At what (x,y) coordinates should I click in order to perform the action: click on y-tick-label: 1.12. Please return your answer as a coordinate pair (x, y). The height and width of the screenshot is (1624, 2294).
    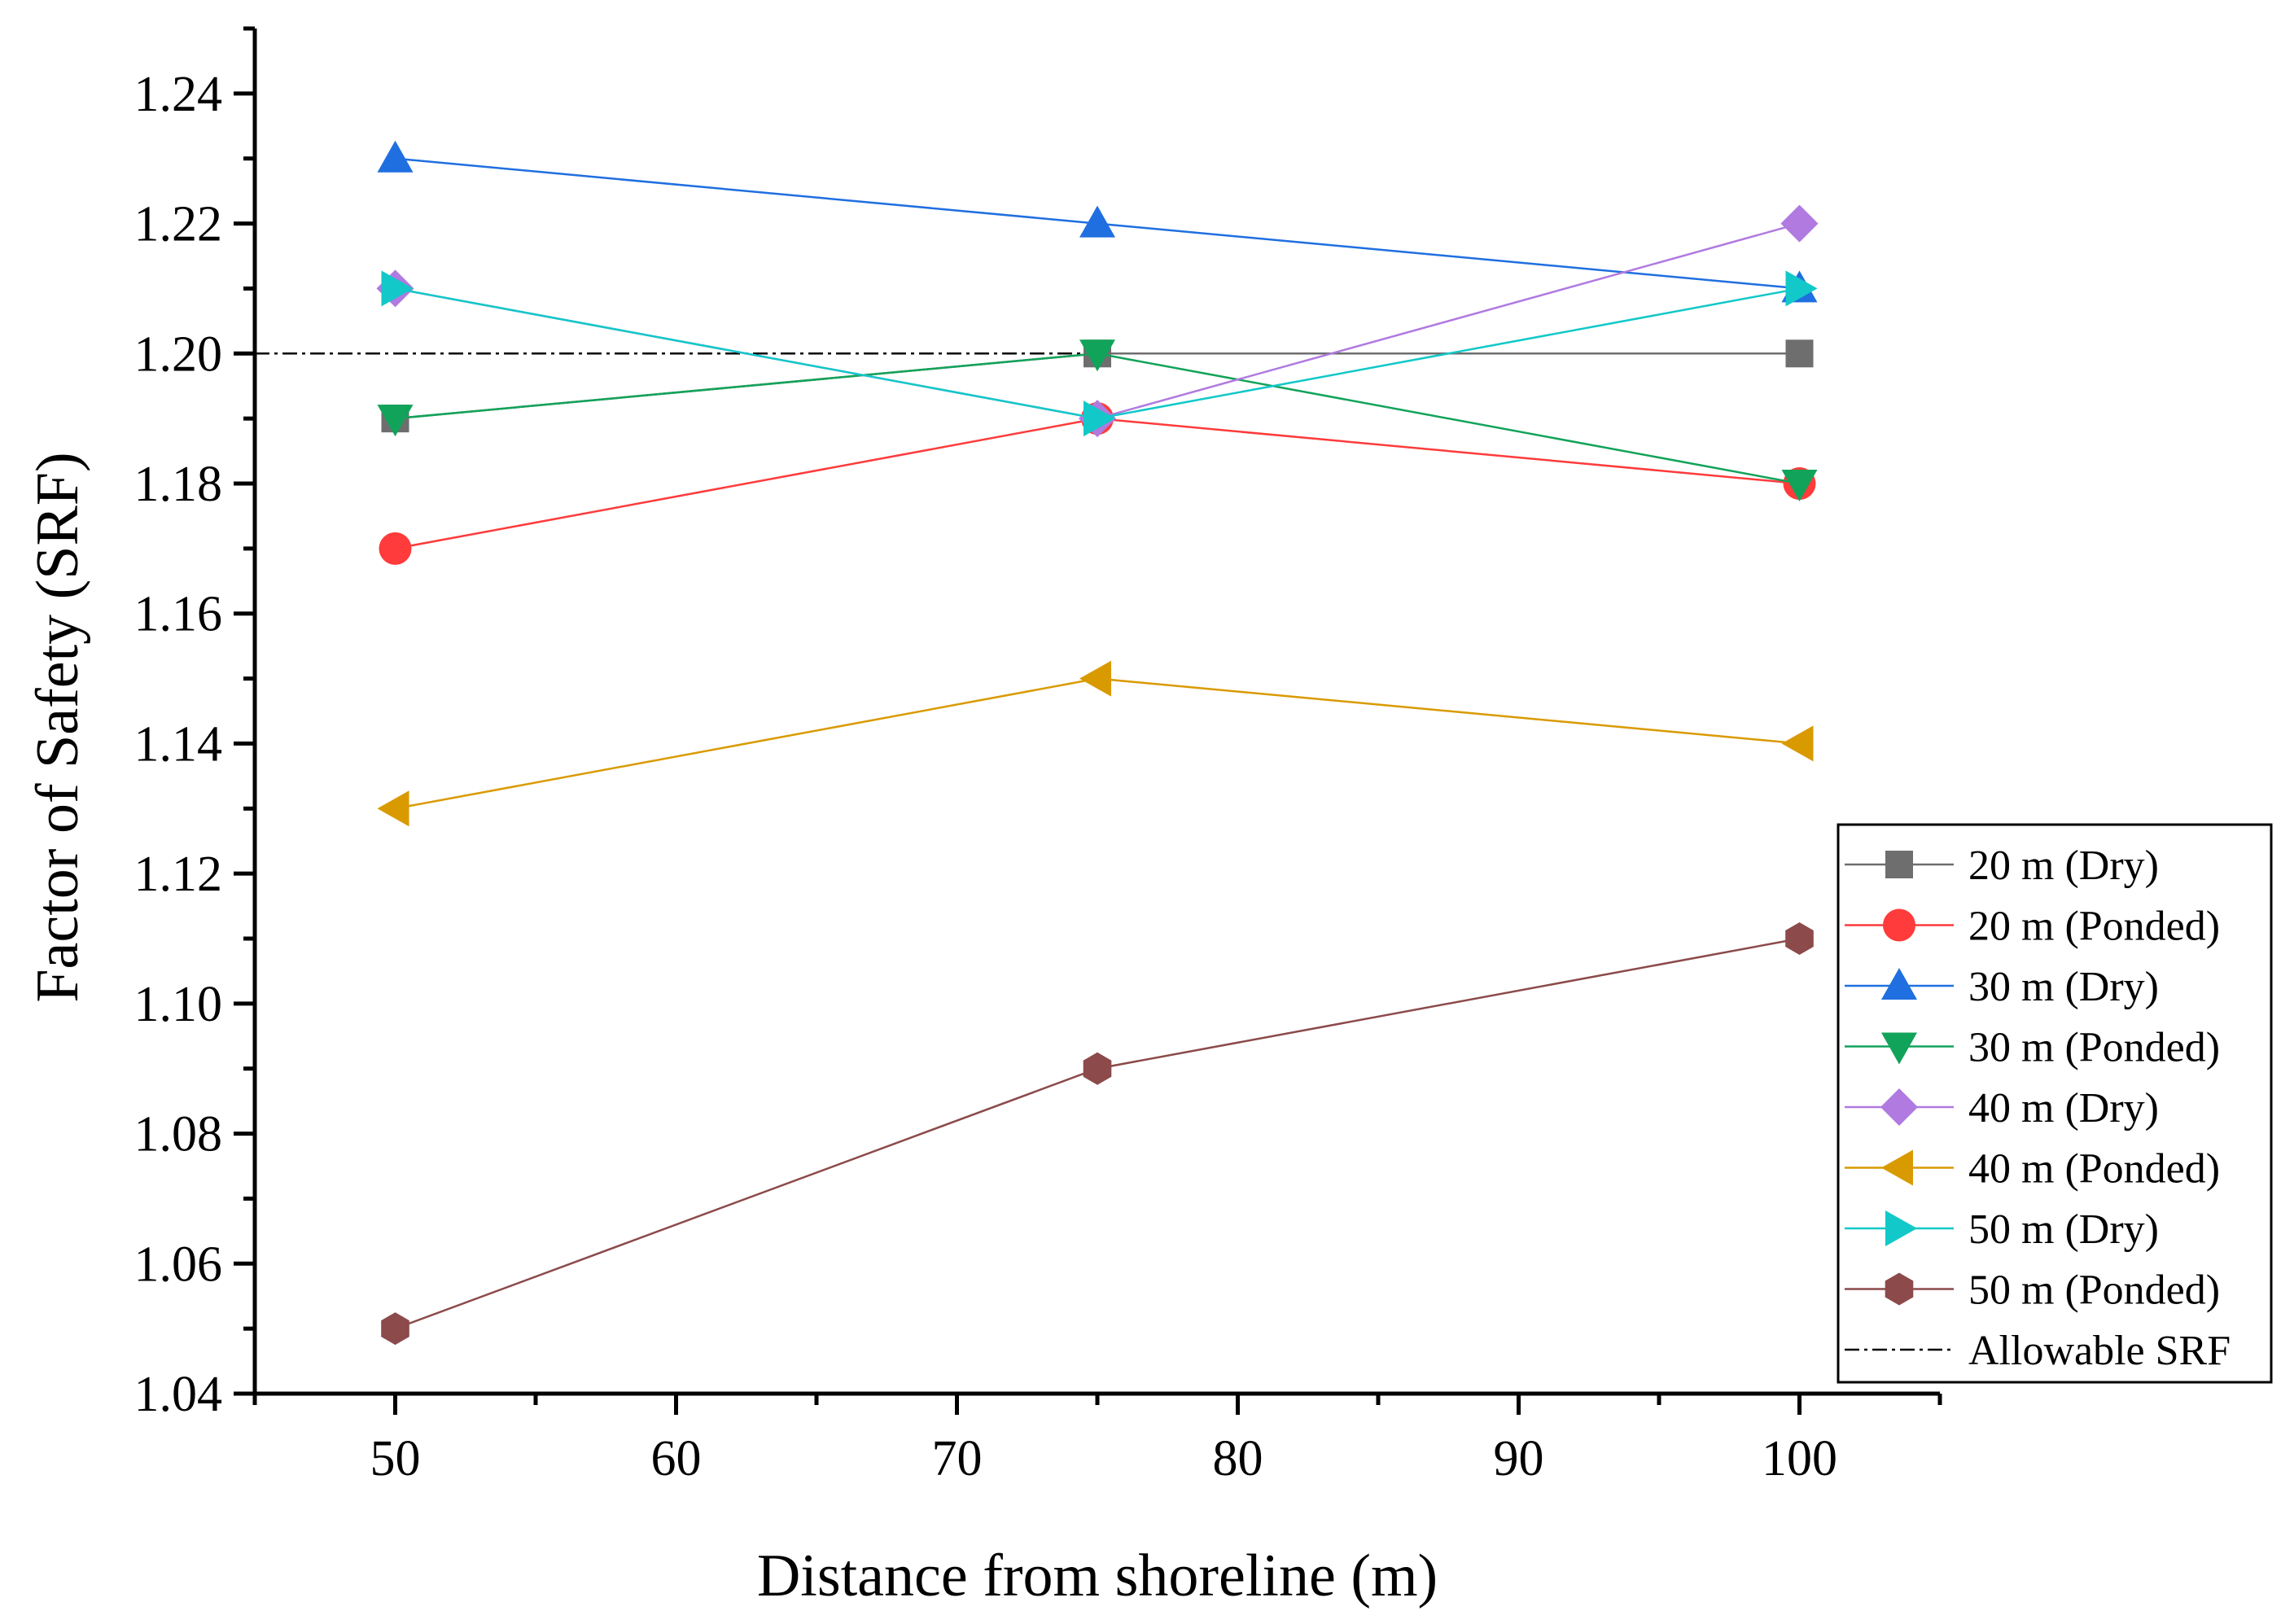
    Looking at the image, I should click on (178, 874).